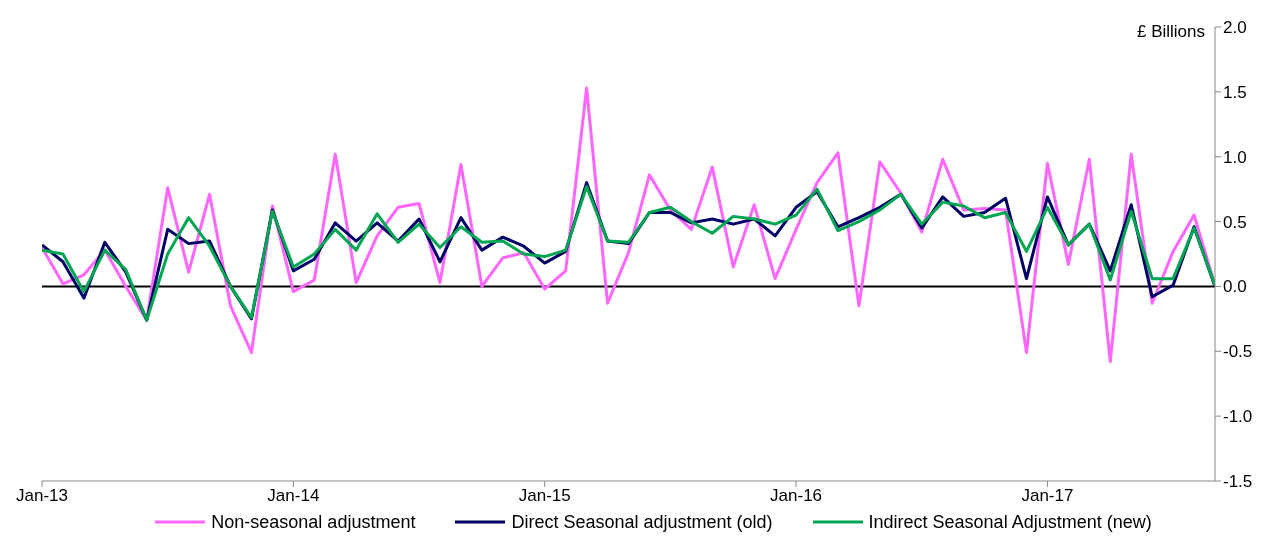 The image size is (1273, 545). Describe the element at coordinates (1235, 28) in the screenshot. I see `y-tick-label: 2.0` at that location.